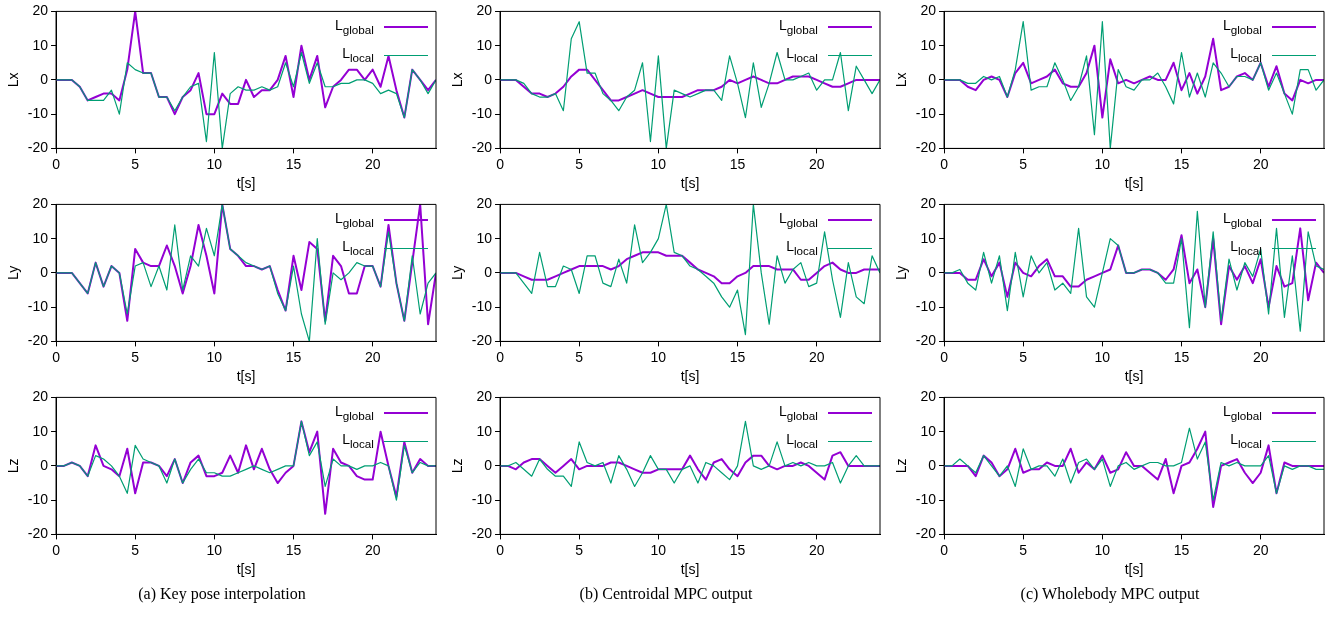 The width and height of the screenshot is (1332, 626). What do you see at coordinates (222, 594) in the screenshot?
I see `text: (a) Key pose interpolation` at bounding box center [222, 594].